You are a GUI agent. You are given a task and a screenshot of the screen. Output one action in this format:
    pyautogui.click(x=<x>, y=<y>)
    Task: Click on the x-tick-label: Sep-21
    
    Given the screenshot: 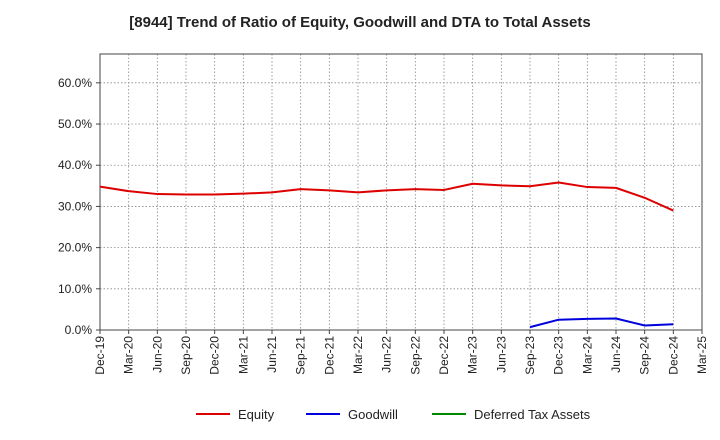 What is the action you would take?
    pyautogui.click(x=301, y=355)
    